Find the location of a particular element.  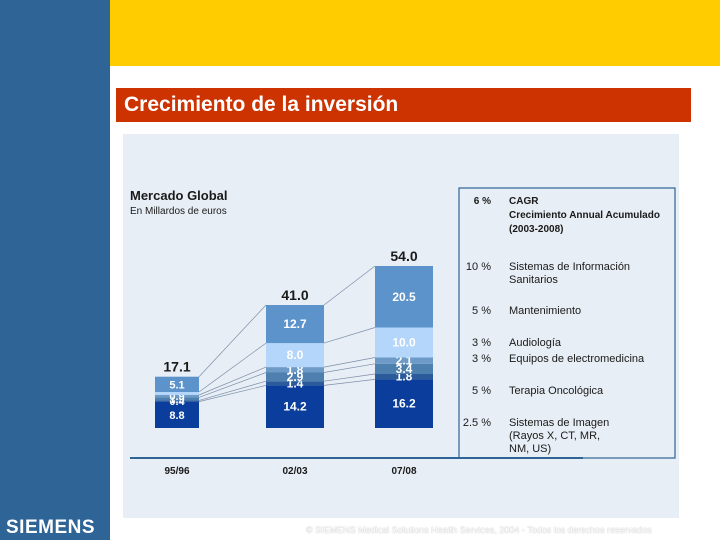

data-label: 16.2 is located at coordinates (404, 404).